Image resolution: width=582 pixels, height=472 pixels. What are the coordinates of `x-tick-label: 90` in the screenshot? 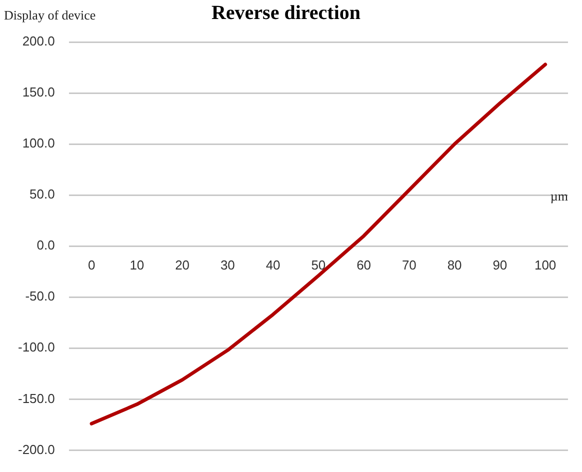 It's located at (500, 264).